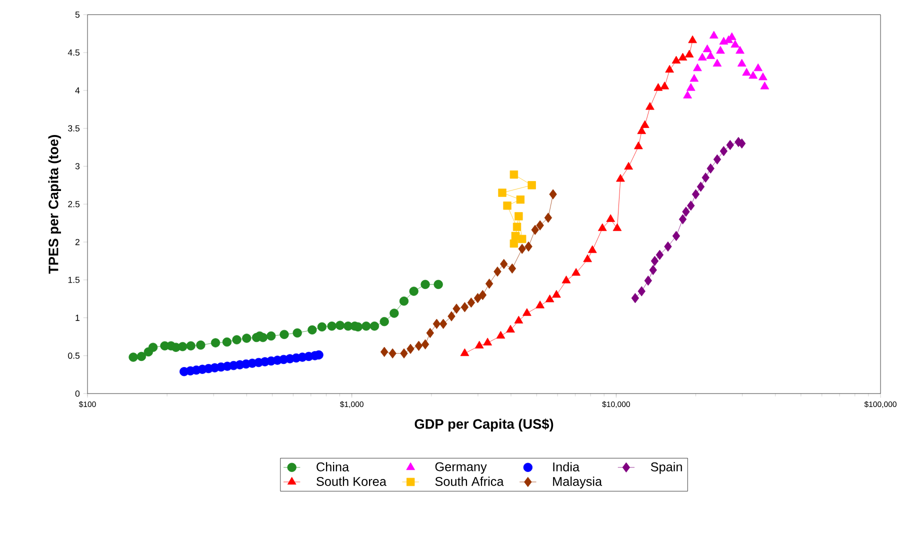 Image resolution: width=905 pixels, height=538 pixels. What do you see at coordinates (461, 468) in the screenshot?
I see `legend-label: Germany` at bounding box center [461, 468].